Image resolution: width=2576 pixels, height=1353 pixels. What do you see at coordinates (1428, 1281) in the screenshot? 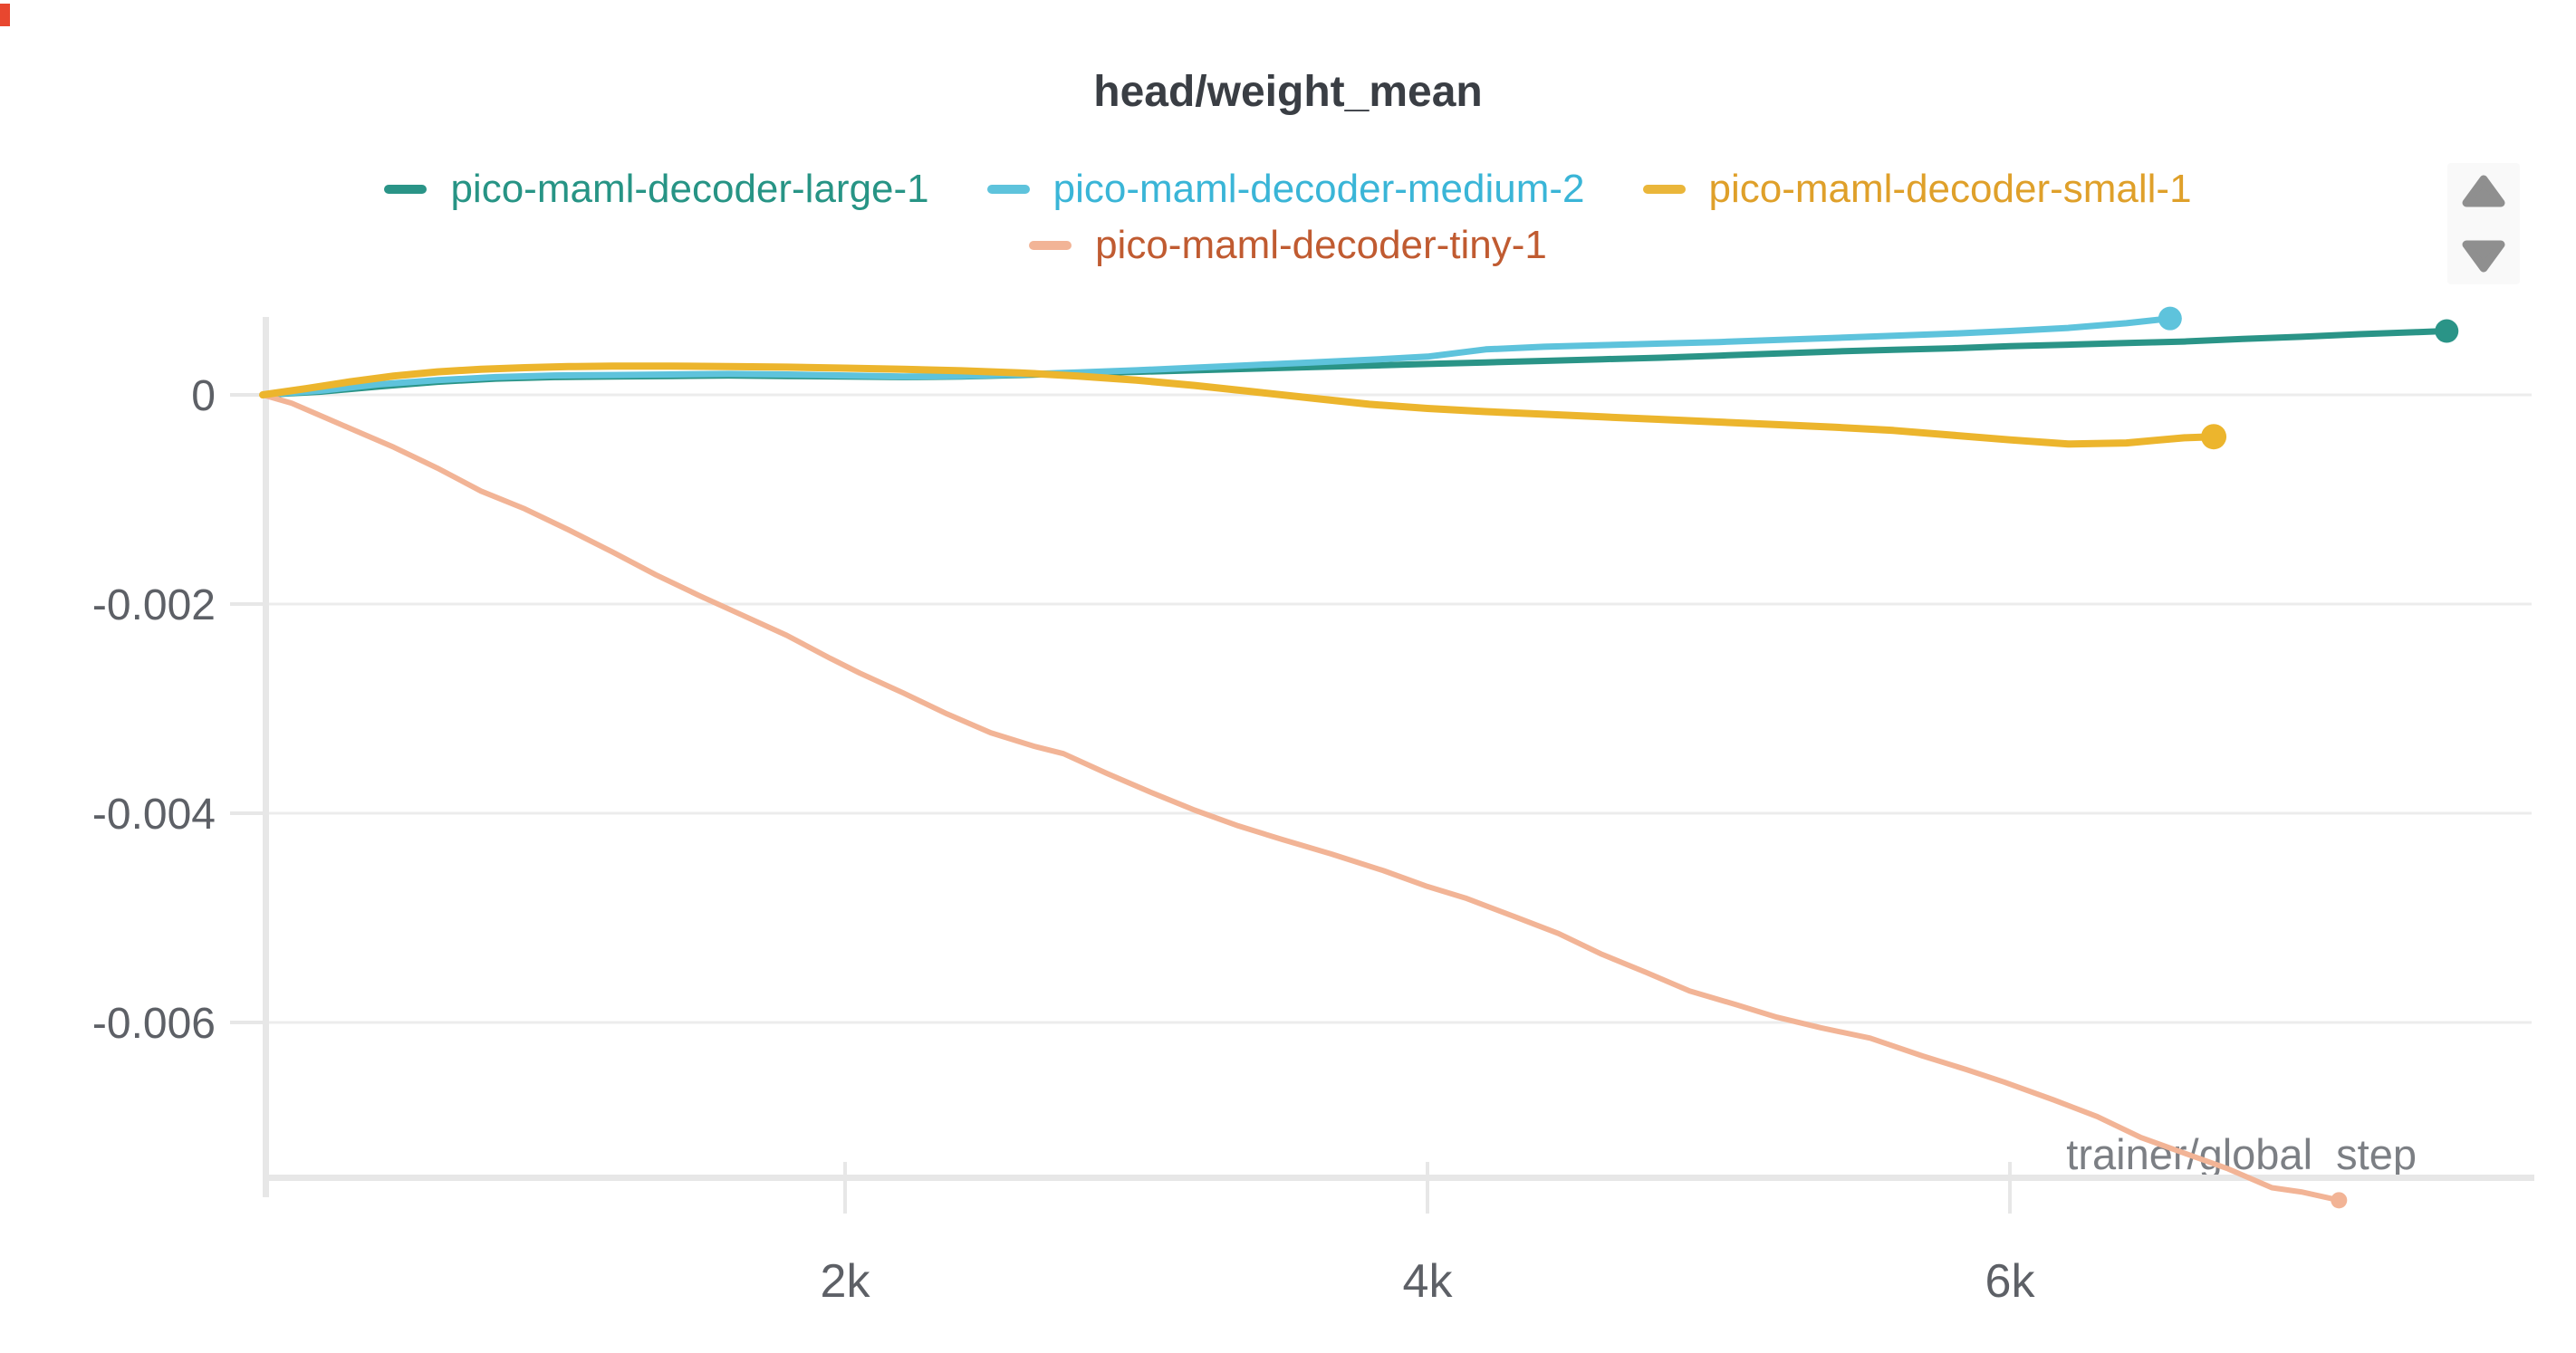
I see `x-tick-label-1: 4k` at bounding box center [1428, 1281].